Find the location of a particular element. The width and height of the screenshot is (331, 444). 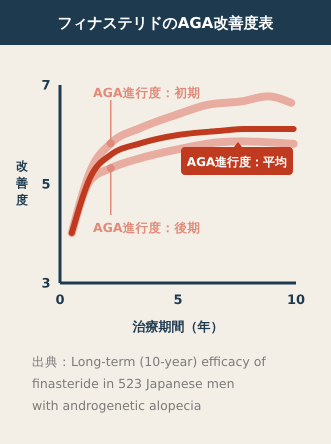

series-label: AGA進行度：平均 is located at coordinates (237, 162).